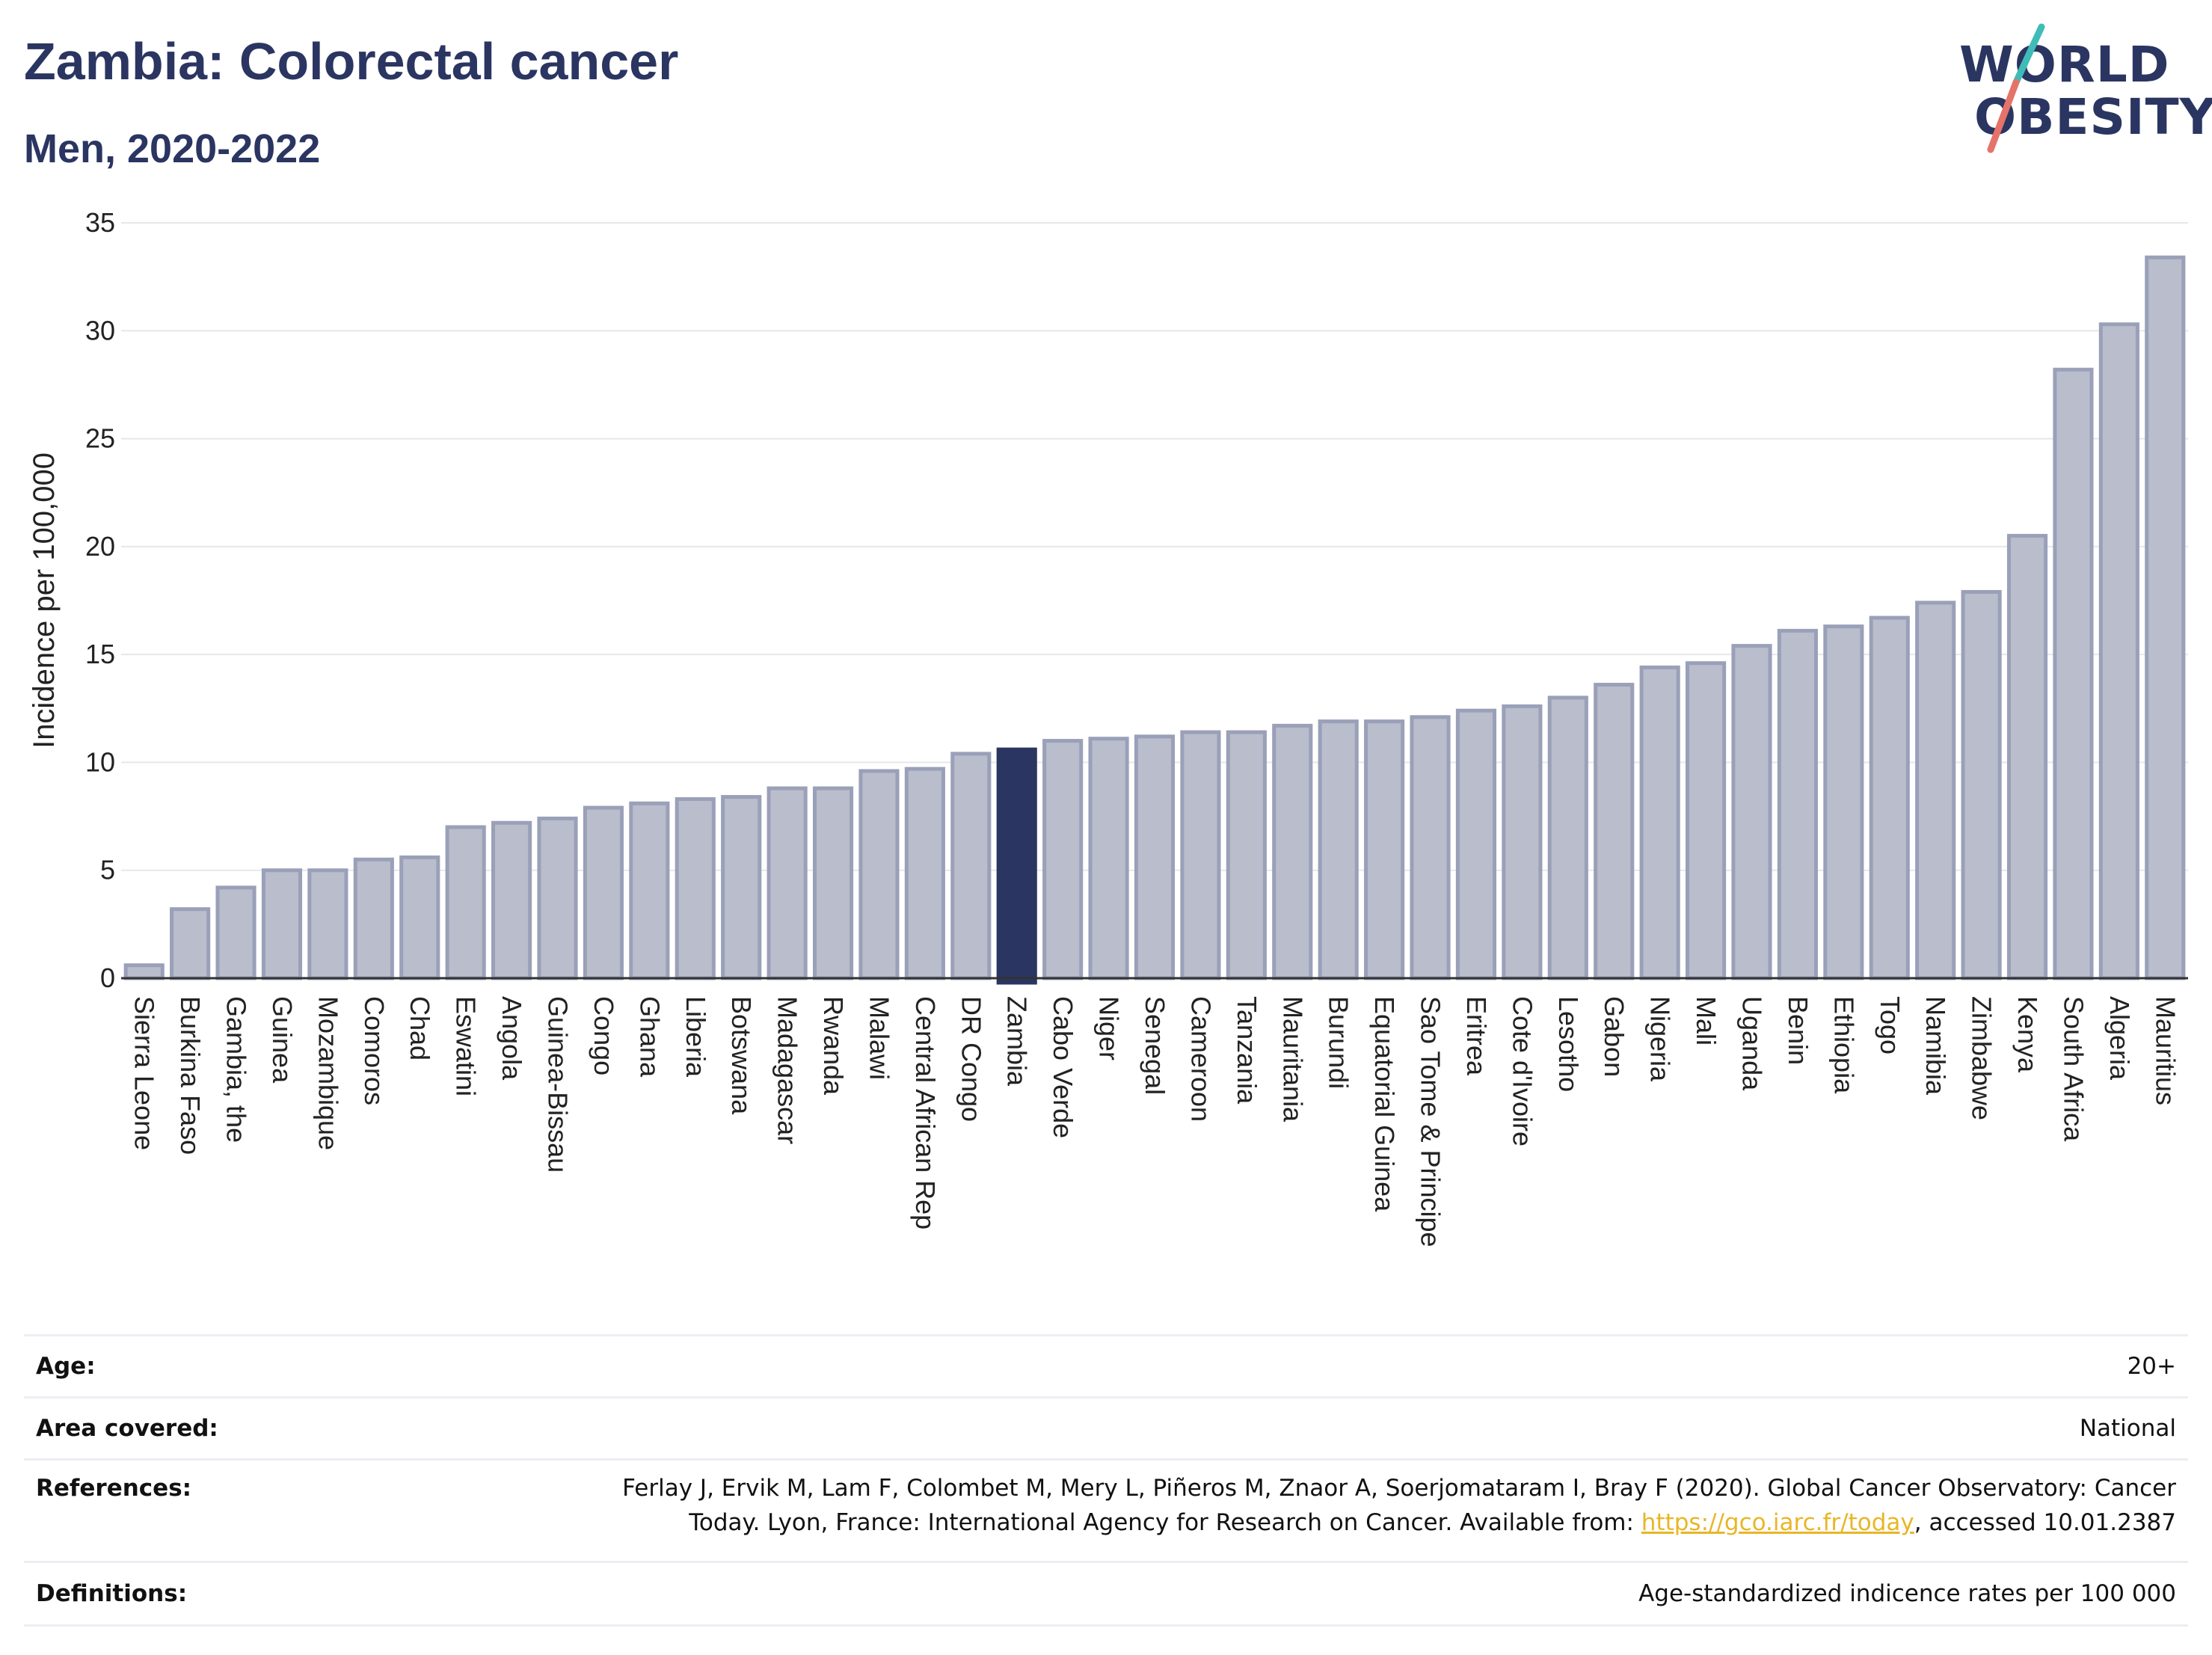  I want to click on logo-line1: WORLD, so click(2064, 64).